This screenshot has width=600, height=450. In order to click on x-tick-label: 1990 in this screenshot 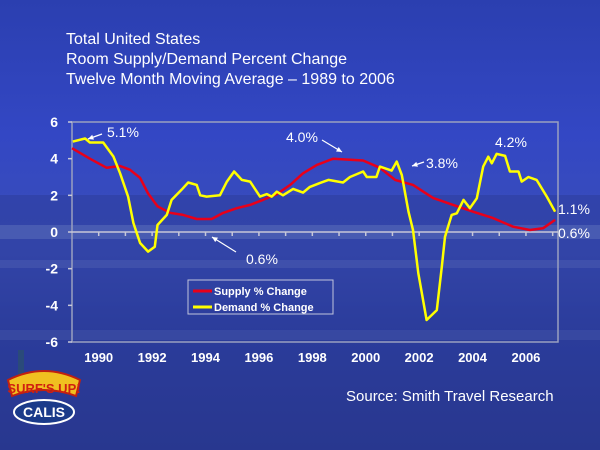, I will do `click(98, 357)`.